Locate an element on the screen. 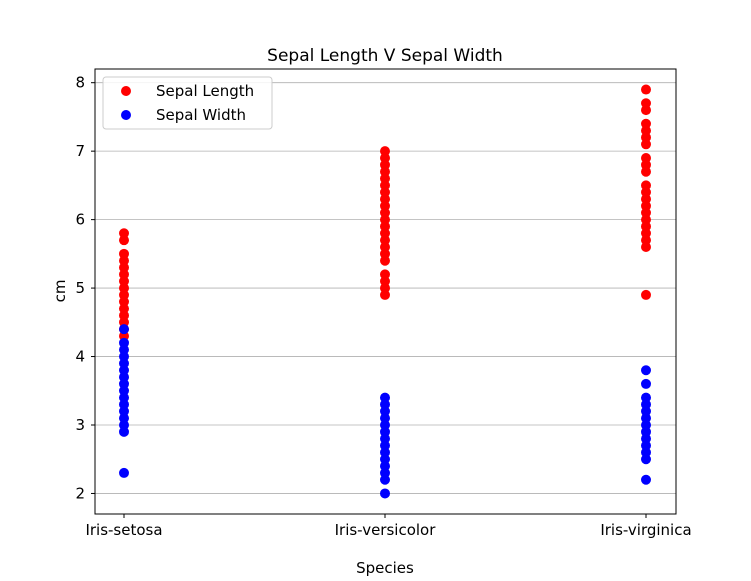 This screenshot has height=581, width=751. x-tick-label: Iris-versicolor is located at coordinates (386, 530).